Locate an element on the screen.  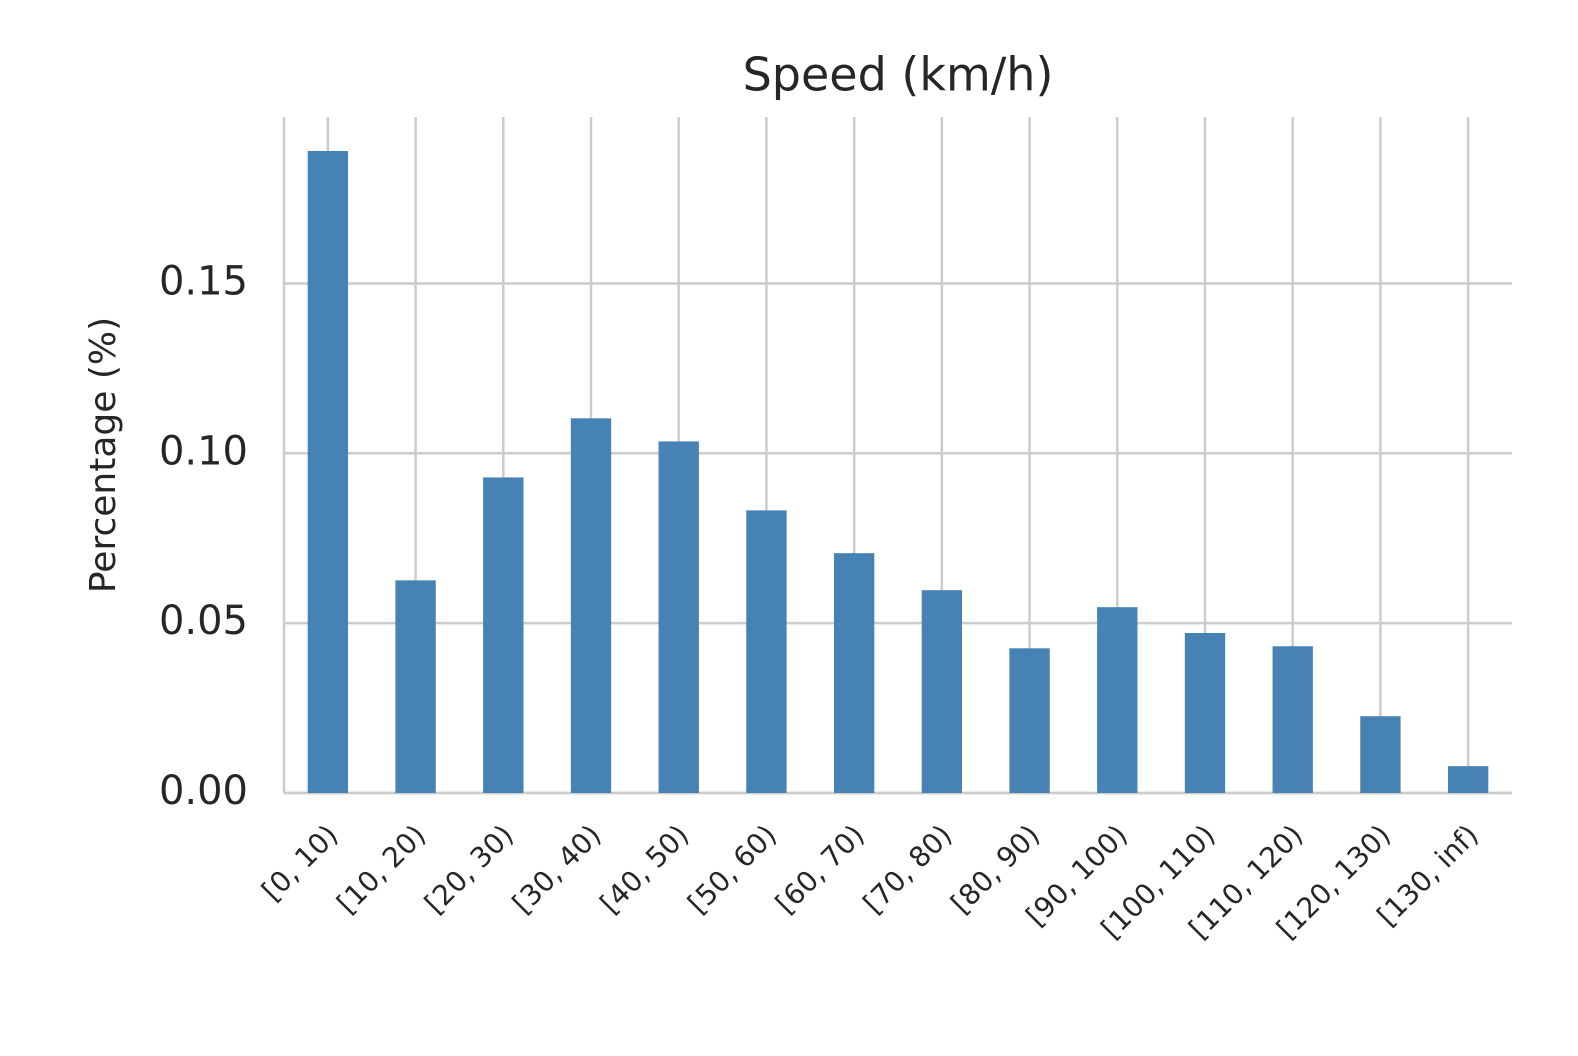
x-tick-label: [0, 10) is located at coordinates (299, 862).